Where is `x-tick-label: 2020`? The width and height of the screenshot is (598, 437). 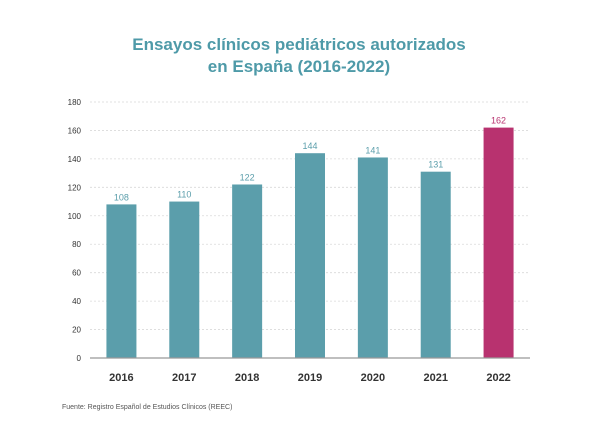 x-tick-label: 2020 is located at coordinates (373, 378).